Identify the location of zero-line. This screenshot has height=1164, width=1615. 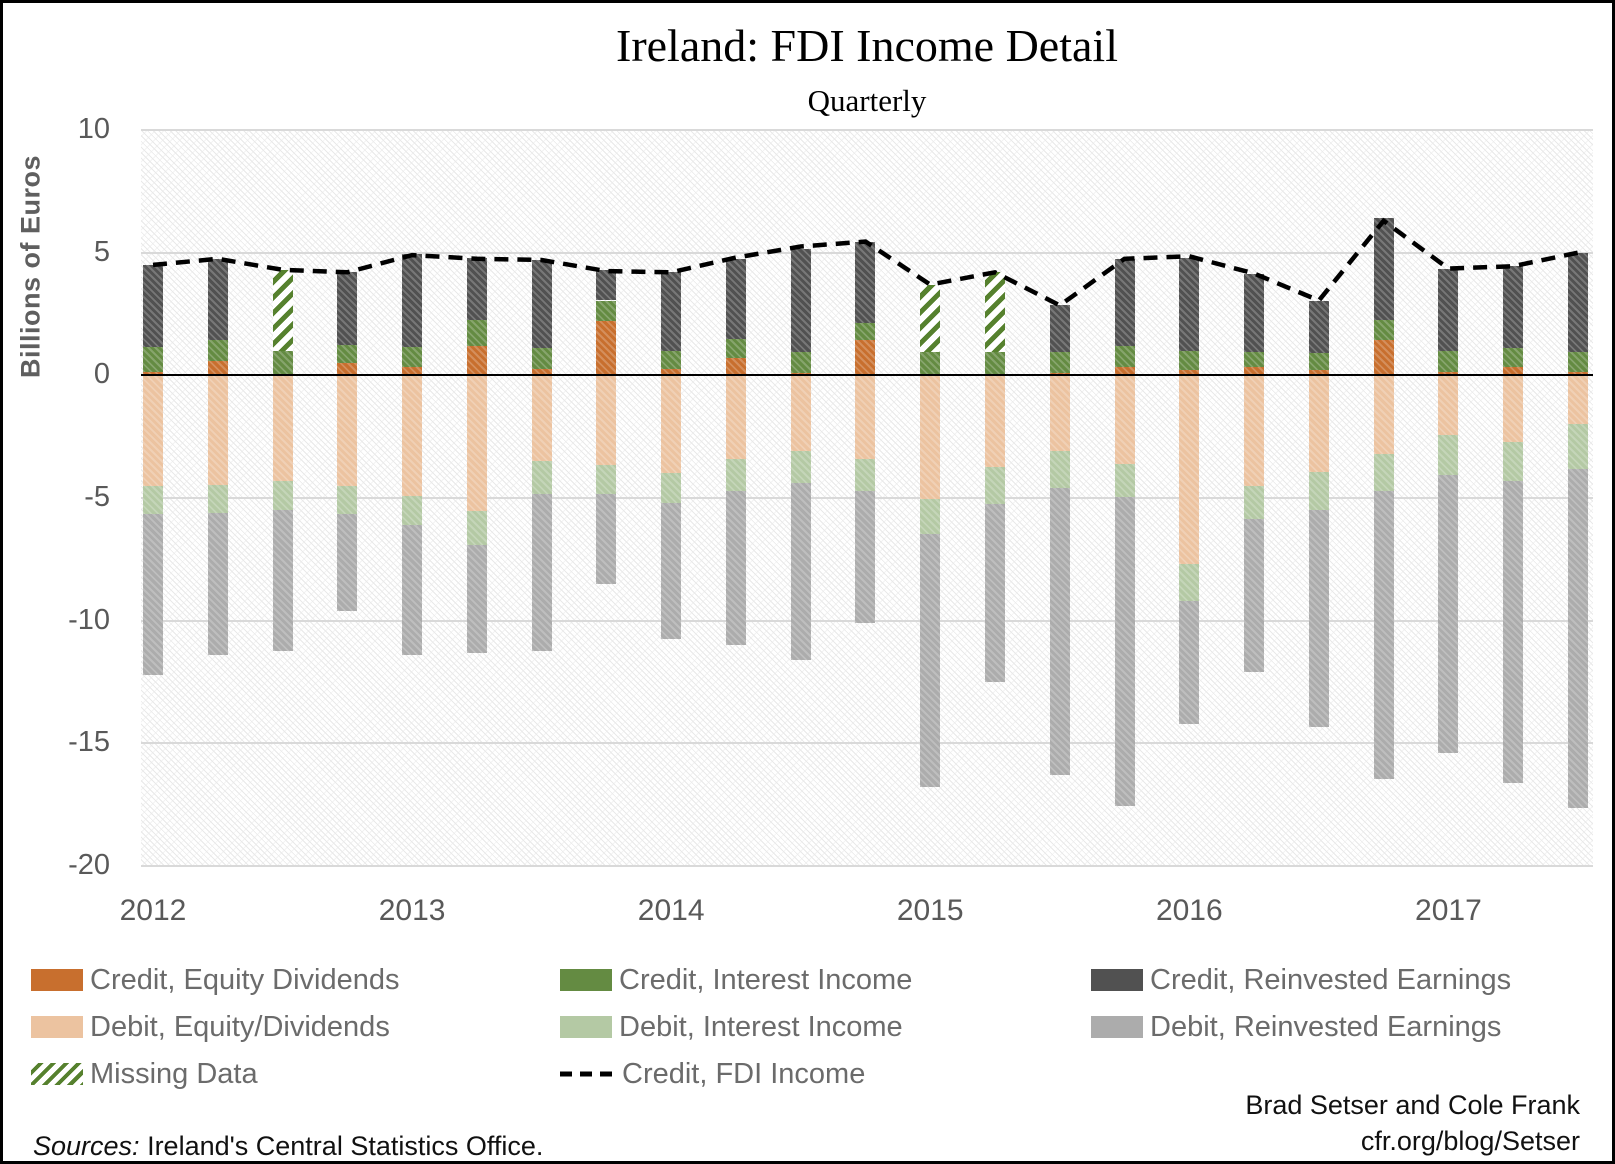
(867, 375).